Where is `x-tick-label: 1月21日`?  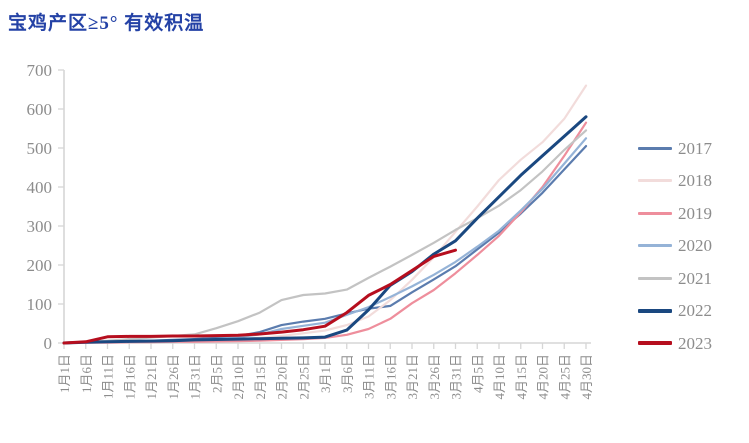 x-tick-label: 1月21日 is located at coordinates (151, 377).